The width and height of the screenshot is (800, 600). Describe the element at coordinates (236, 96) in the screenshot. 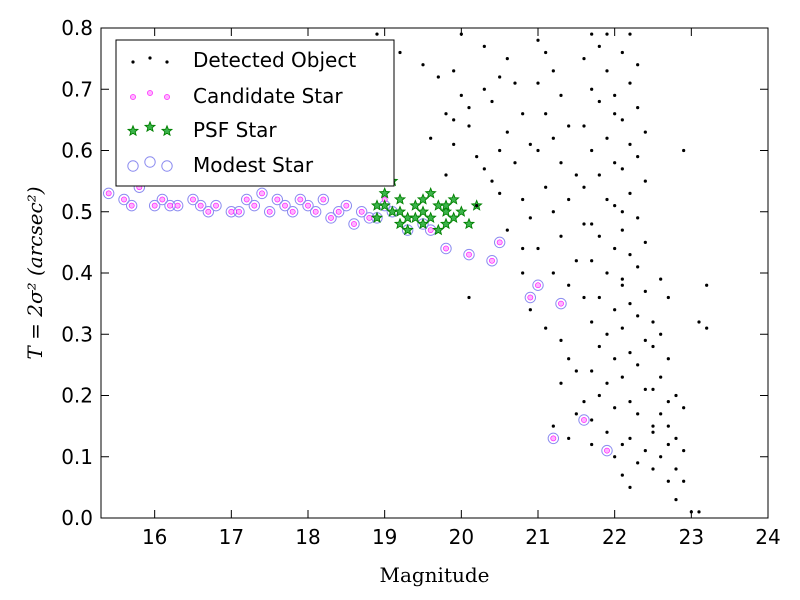

I see `legend-entry-candidate-star: Candidate Star` at that location.